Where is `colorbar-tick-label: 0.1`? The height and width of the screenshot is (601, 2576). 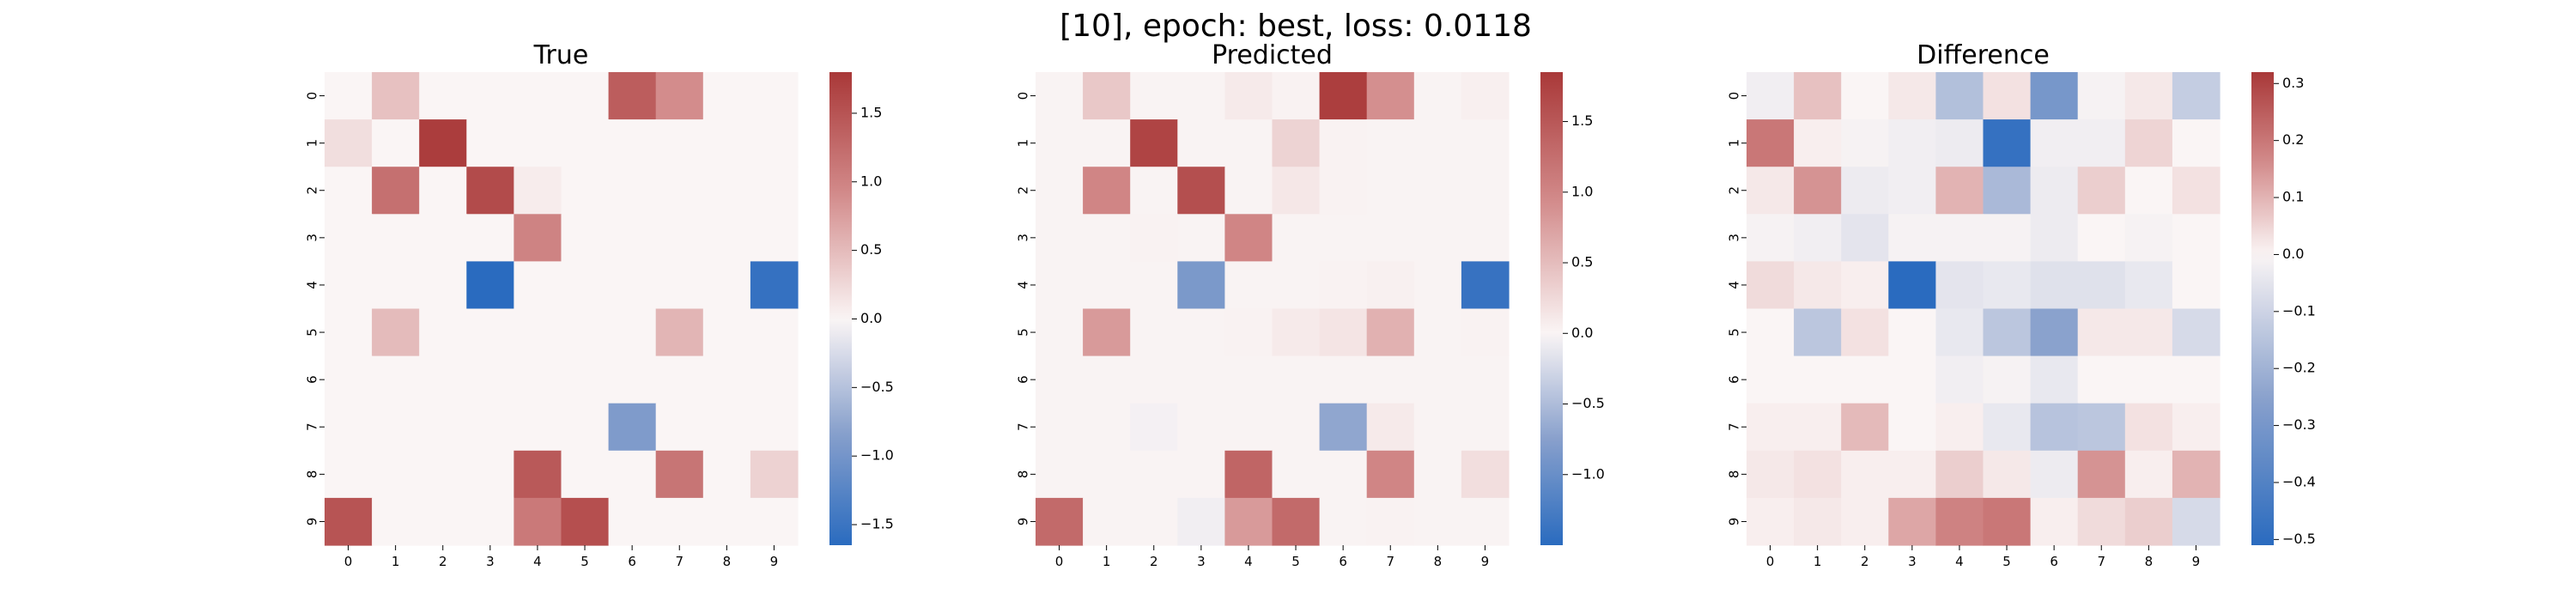
colorbar-tick-label: 0.1 is located at coordinates (2293, 197).